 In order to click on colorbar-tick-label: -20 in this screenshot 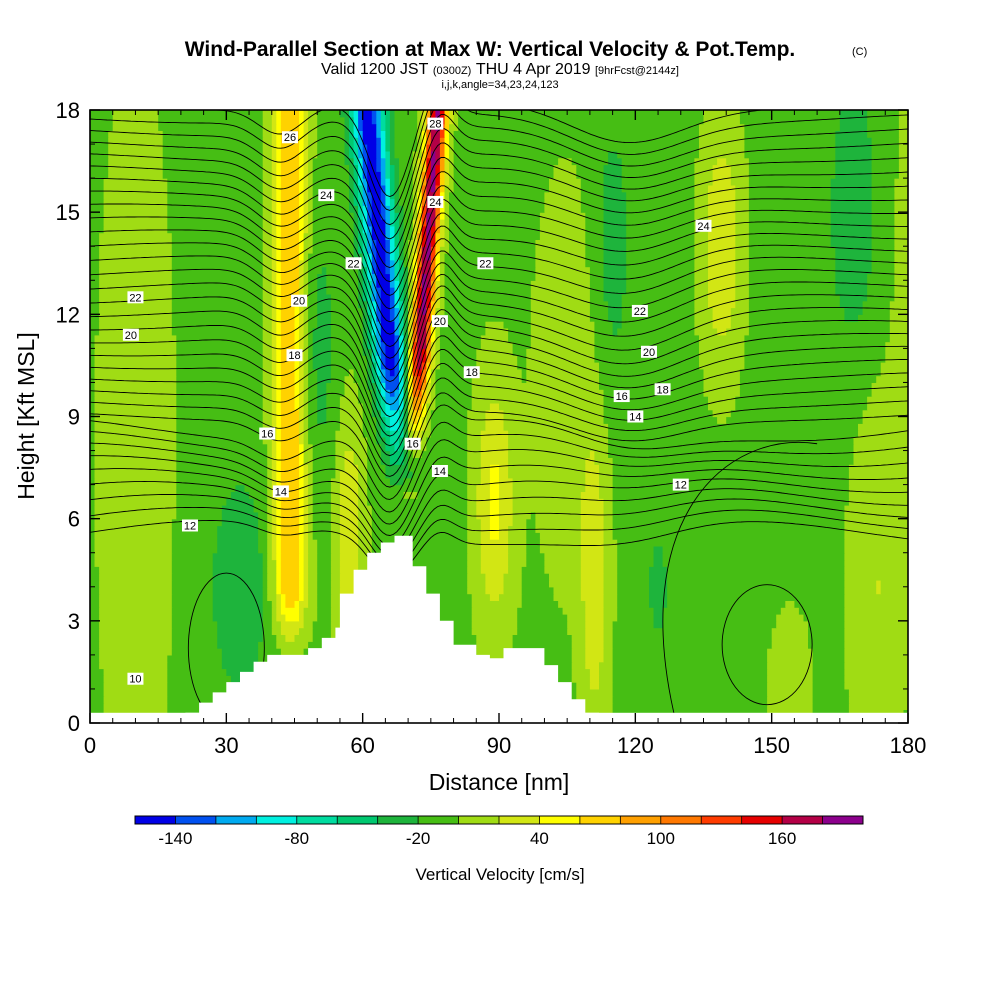, I will do `click(418, 838)`.